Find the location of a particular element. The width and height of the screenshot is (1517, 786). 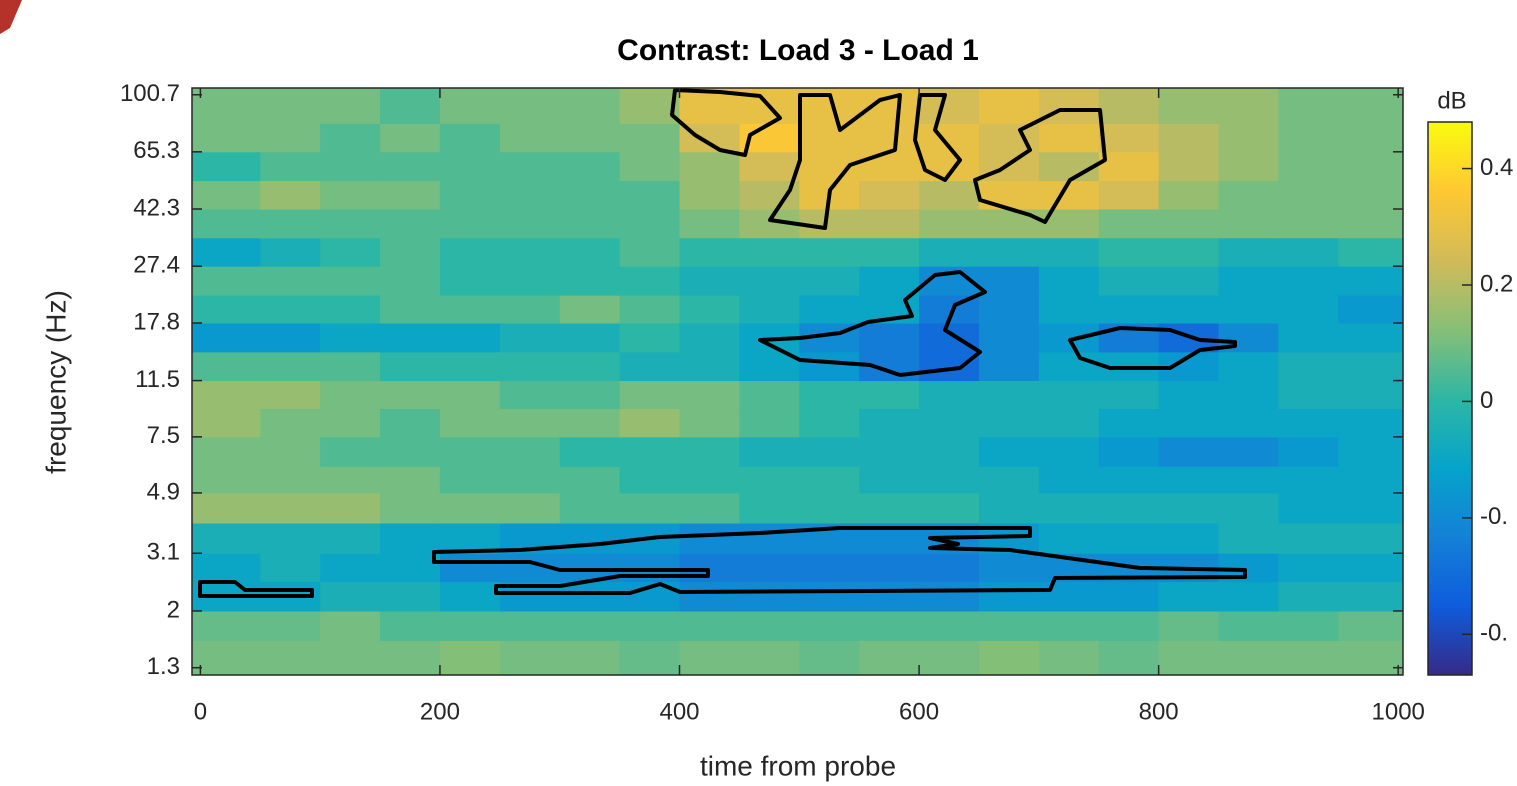

colorbar-tick-label: 0.2 is located at coordinates (1496, 283).